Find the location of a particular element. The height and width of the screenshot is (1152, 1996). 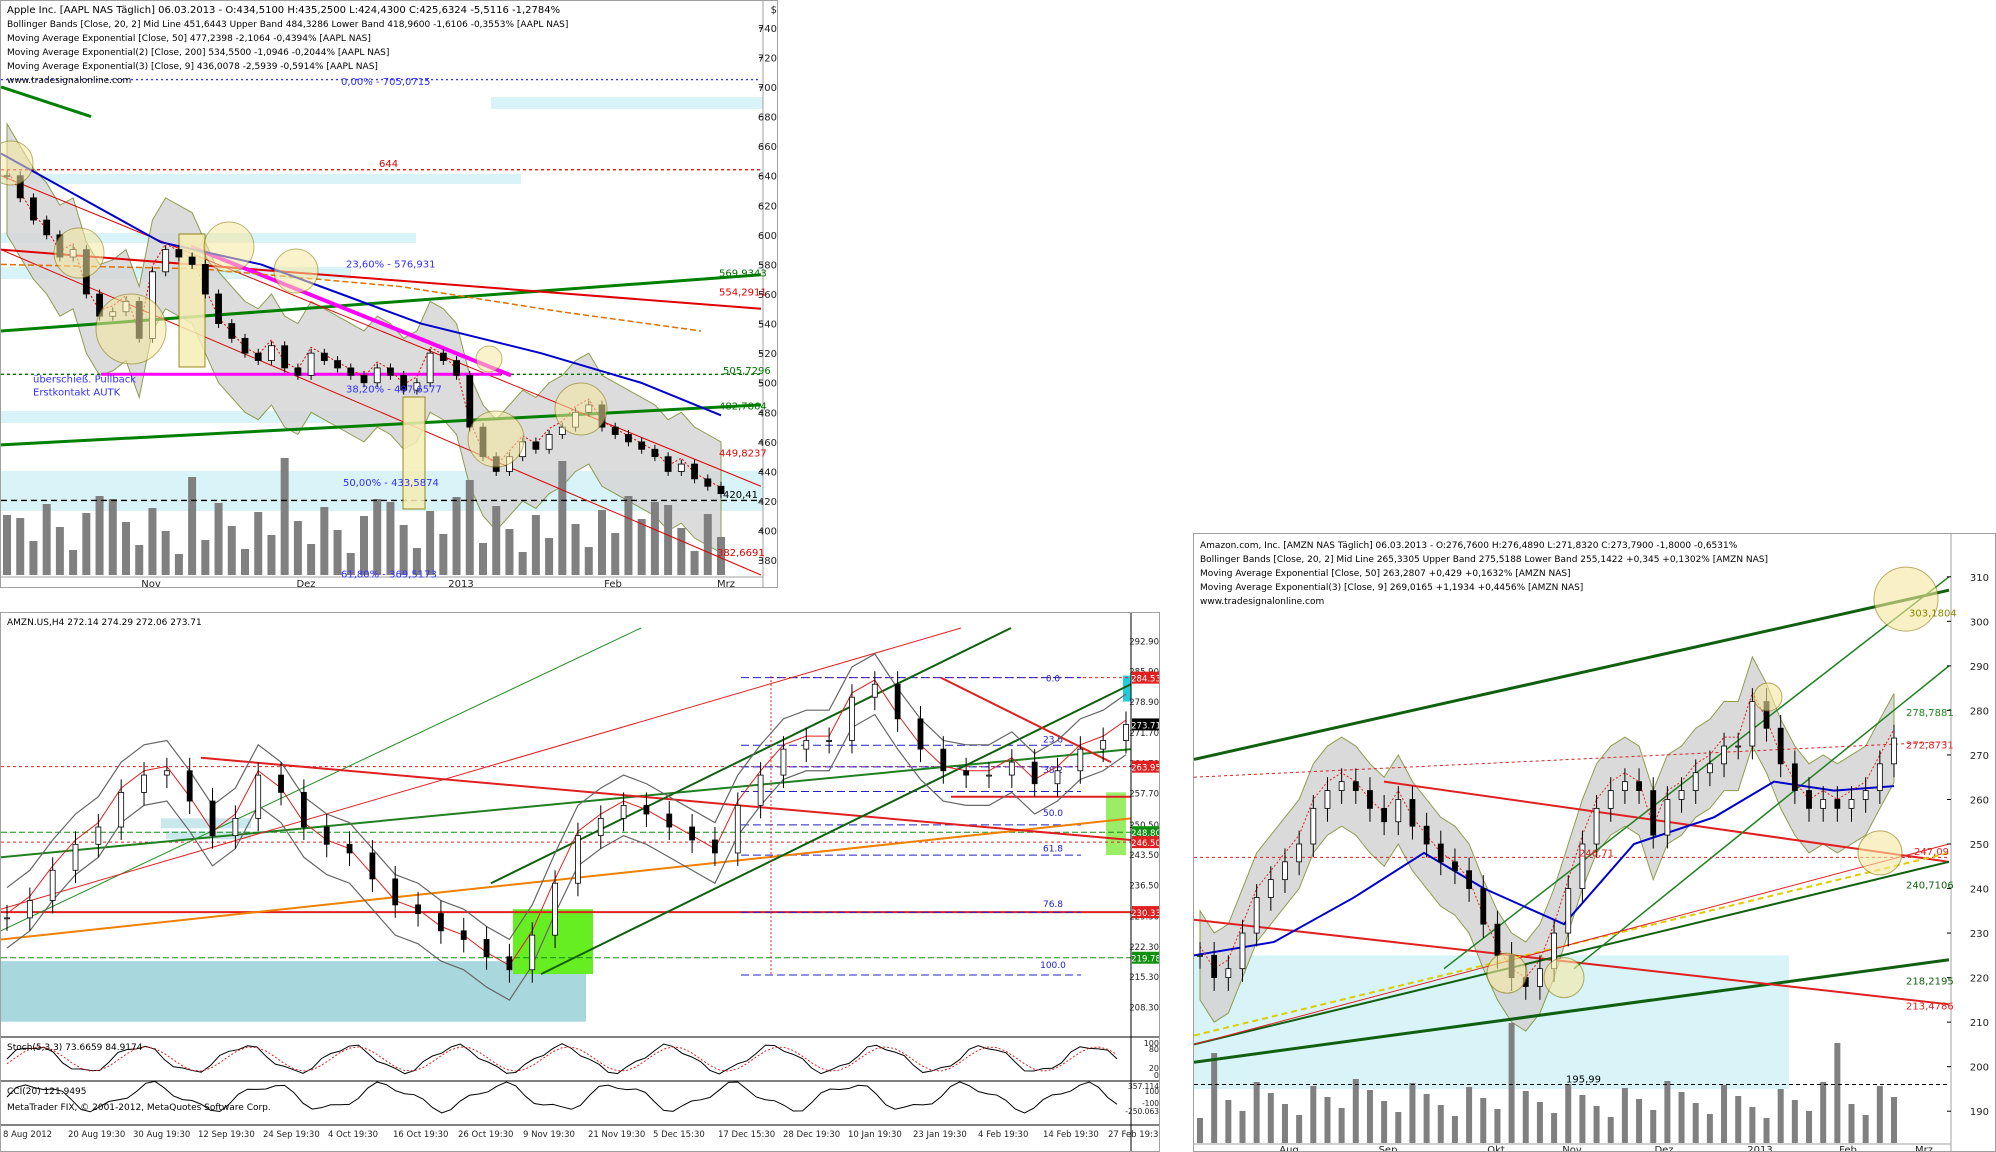

amzn-green-lower is located at coordinates (1572, 1011).